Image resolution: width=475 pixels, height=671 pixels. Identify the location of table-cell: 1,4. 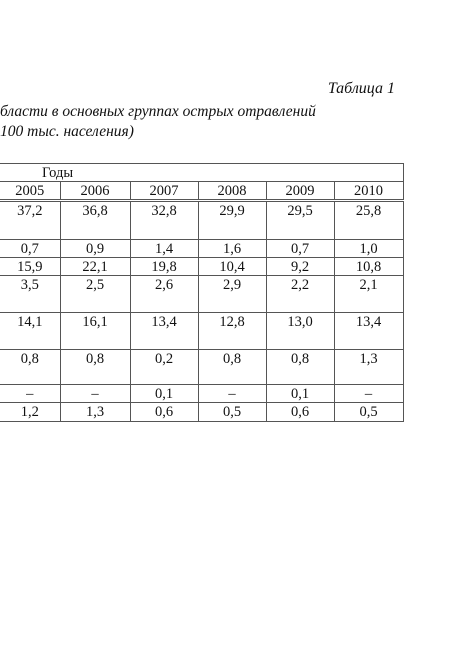
(164, 248).